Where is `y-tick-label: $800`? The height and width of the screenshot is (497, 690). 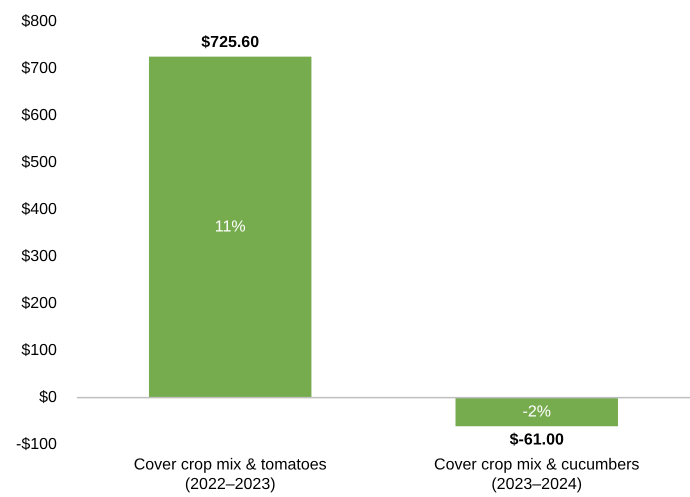
y-tick-label: $800 is located at coordinates (39, 21).